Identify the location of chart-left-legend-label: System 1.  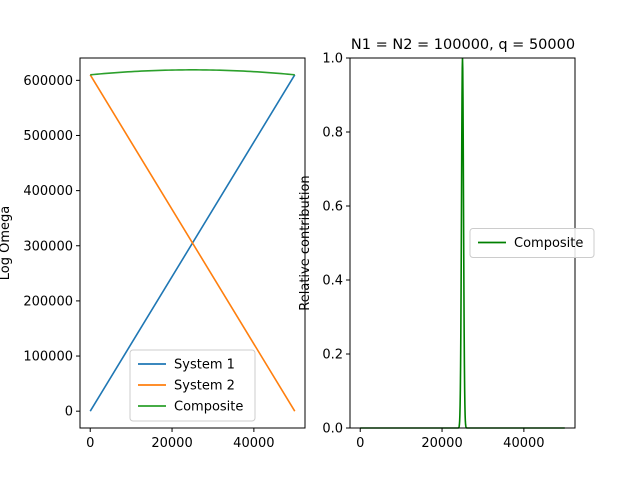
(204, 365).